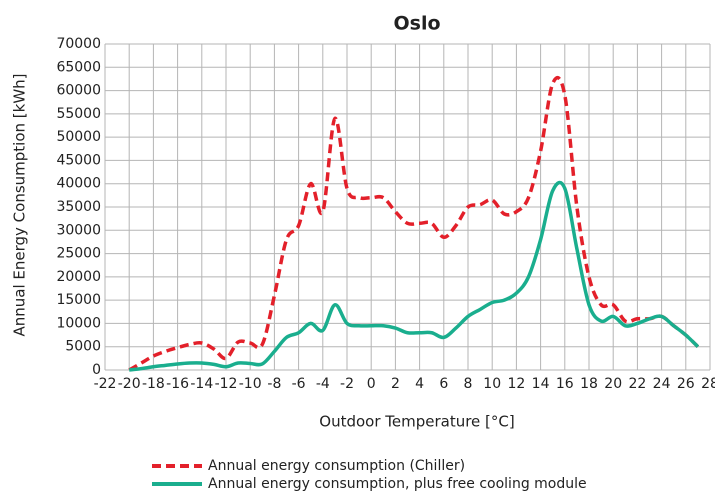 The width and height of the screenshot is (715, 504). What do you see at coordinates (105, 384) in the screenshot?
I see `x-tick-label: -22` at bounding box center [105, 384].